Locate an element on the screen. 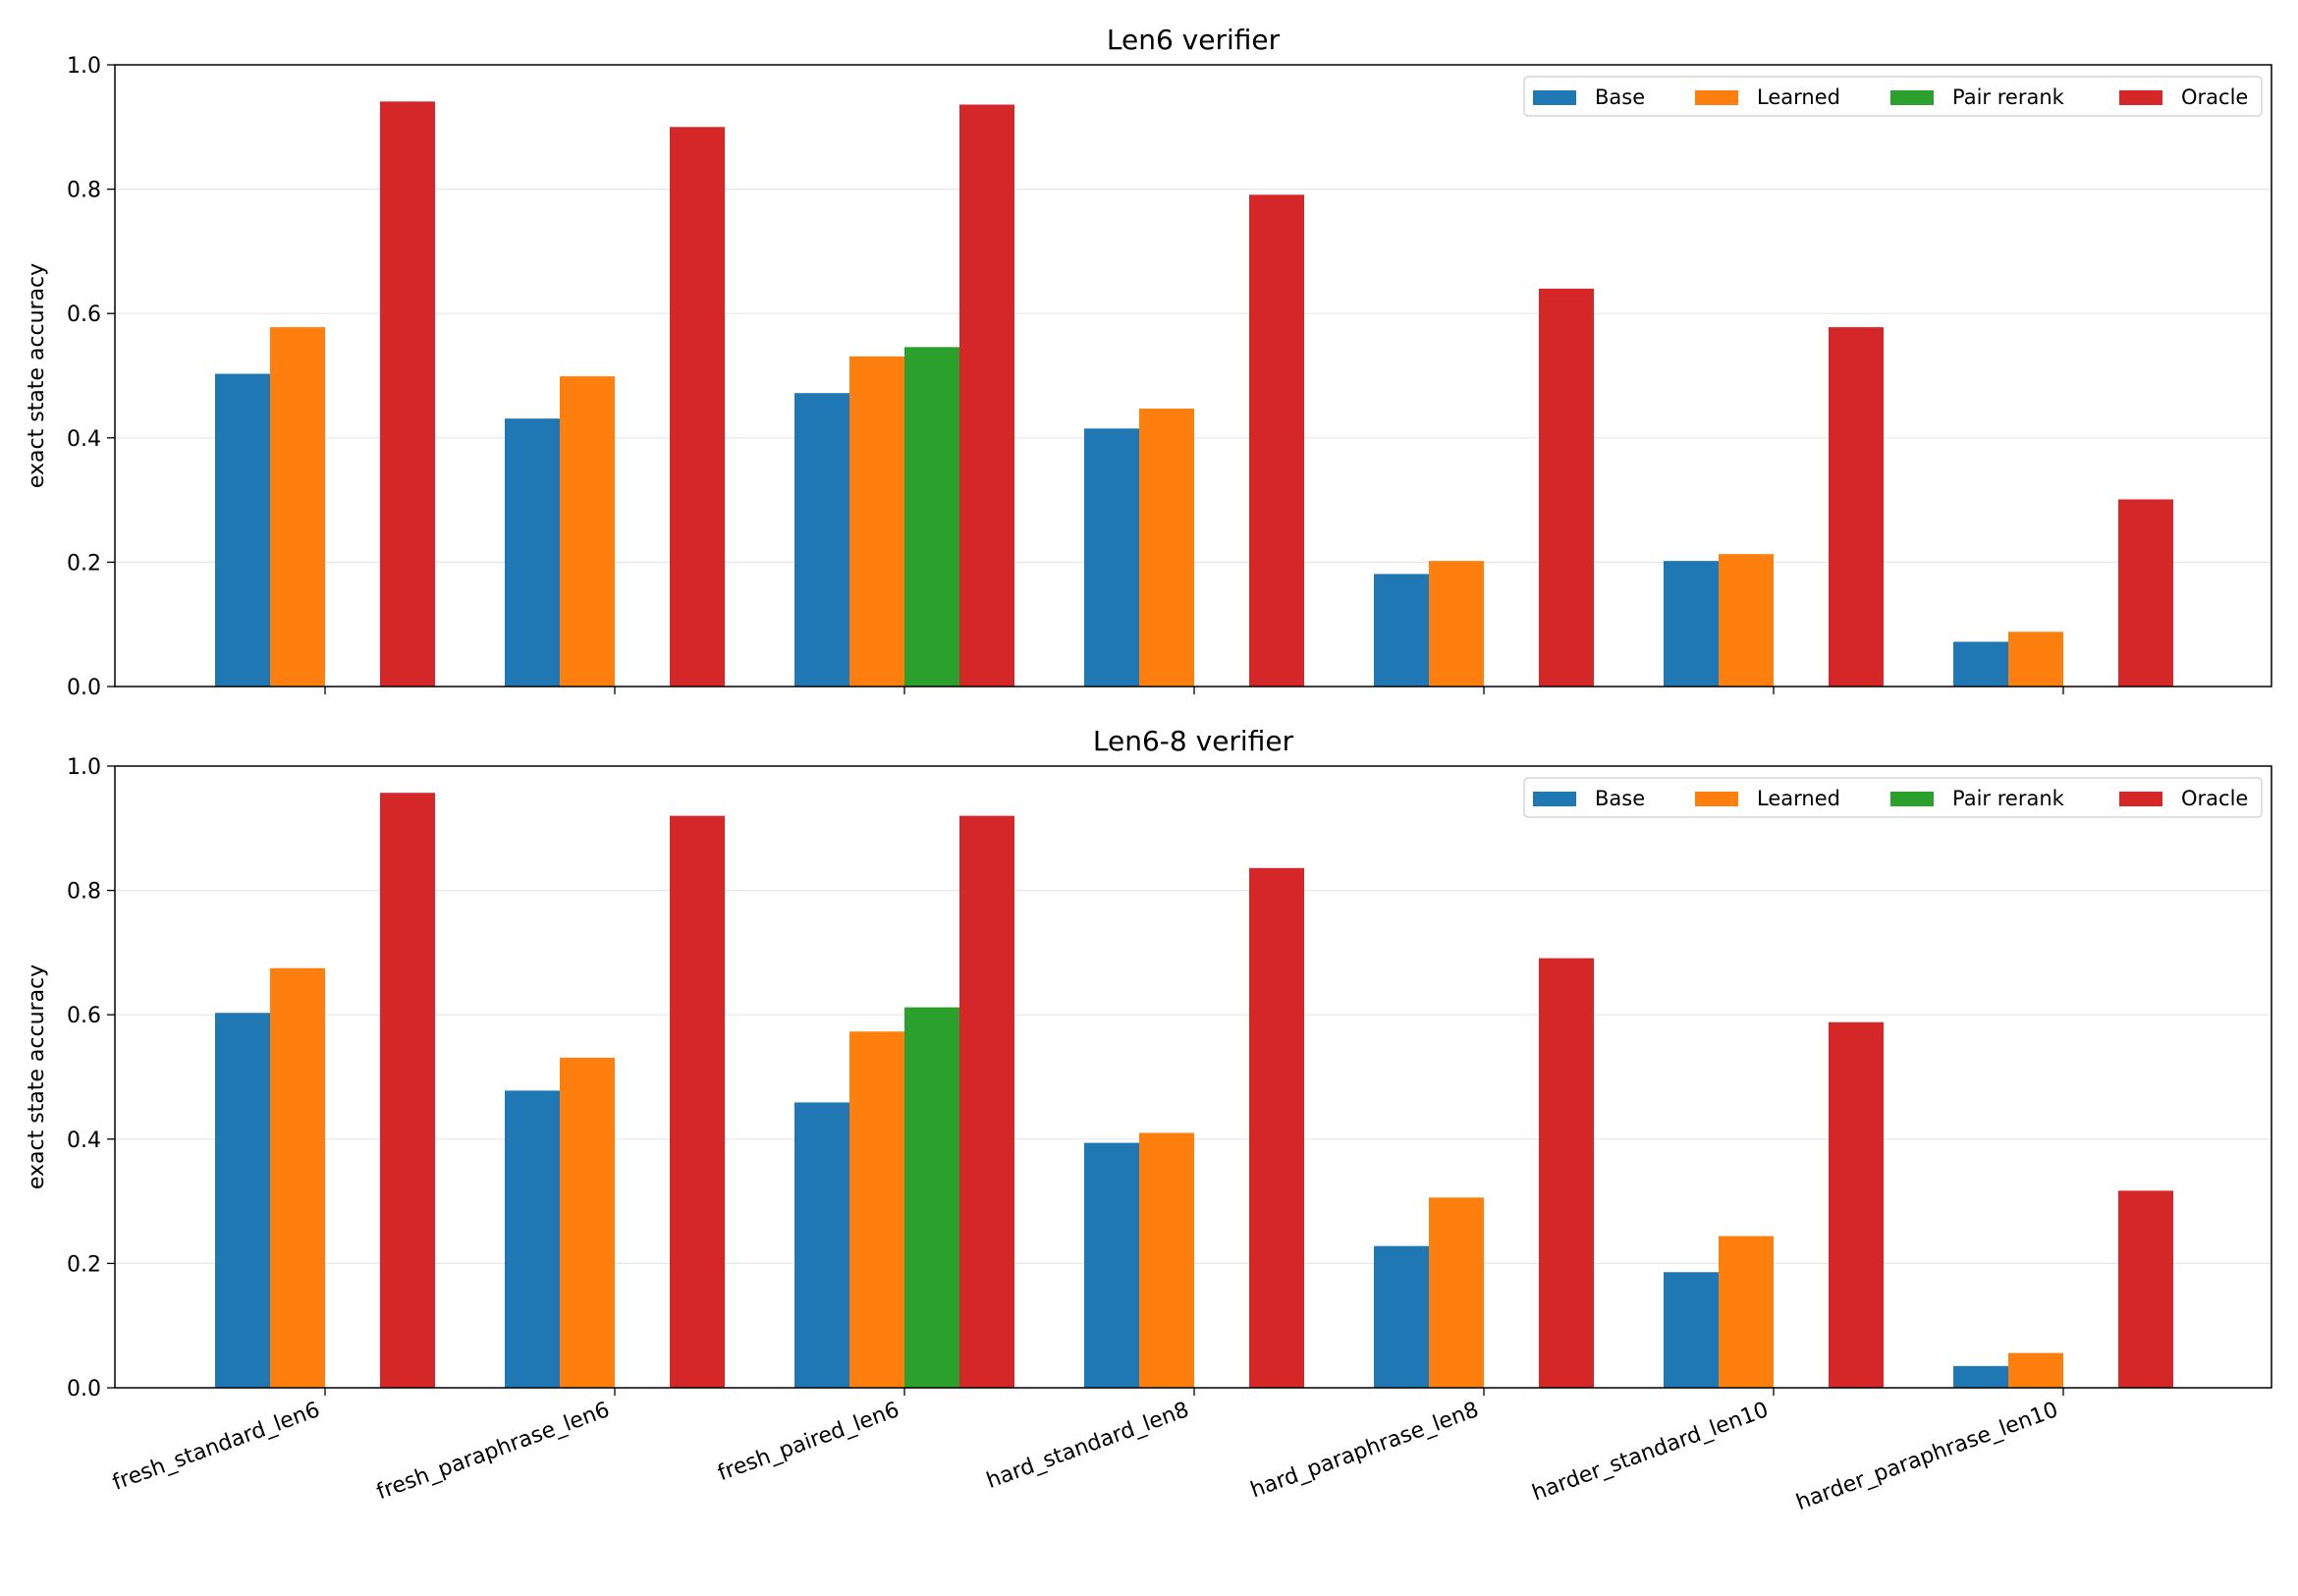 The image size is (2298, 1596). chart-title: Len6-8 verifier is located at coordinates (1193, 741).